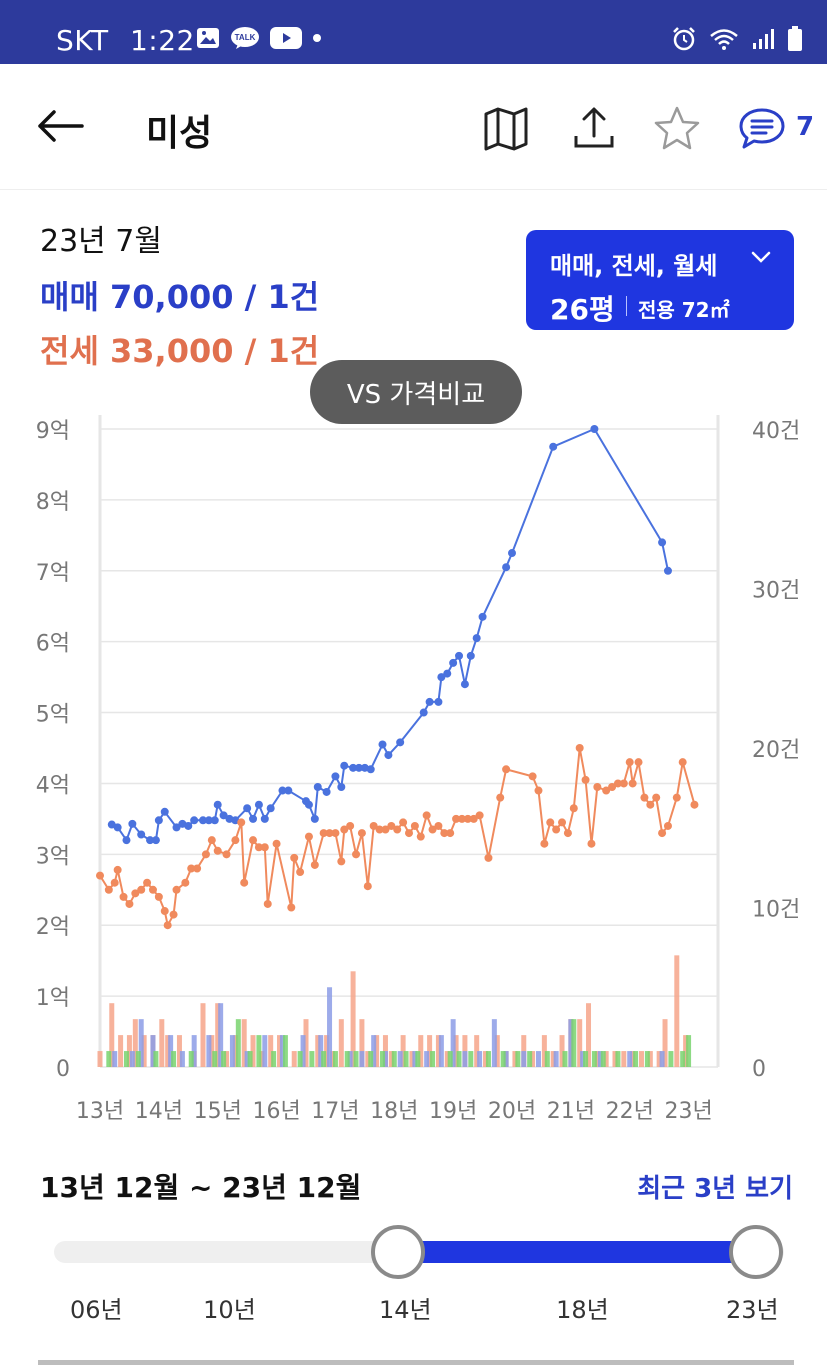 The height and width of the screenshot is (1365, 827). I want to click on y-left-tick-label: 8억, so click(53, 502).